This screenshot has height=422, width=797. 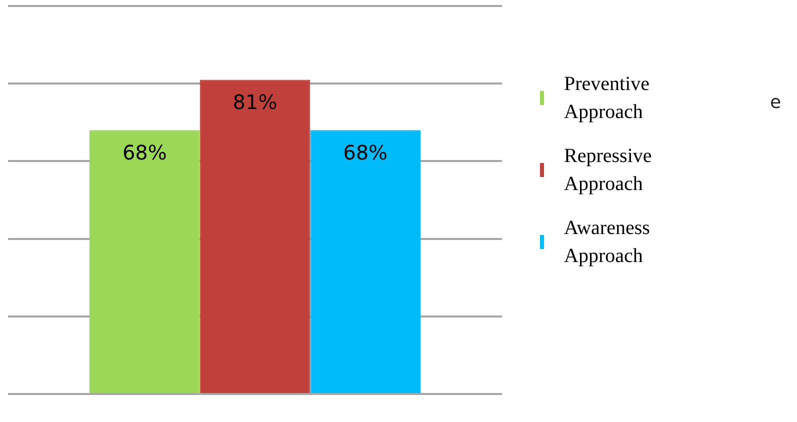 I want to click on legend-label: Repressive Approach, so click(x=608, y=170).